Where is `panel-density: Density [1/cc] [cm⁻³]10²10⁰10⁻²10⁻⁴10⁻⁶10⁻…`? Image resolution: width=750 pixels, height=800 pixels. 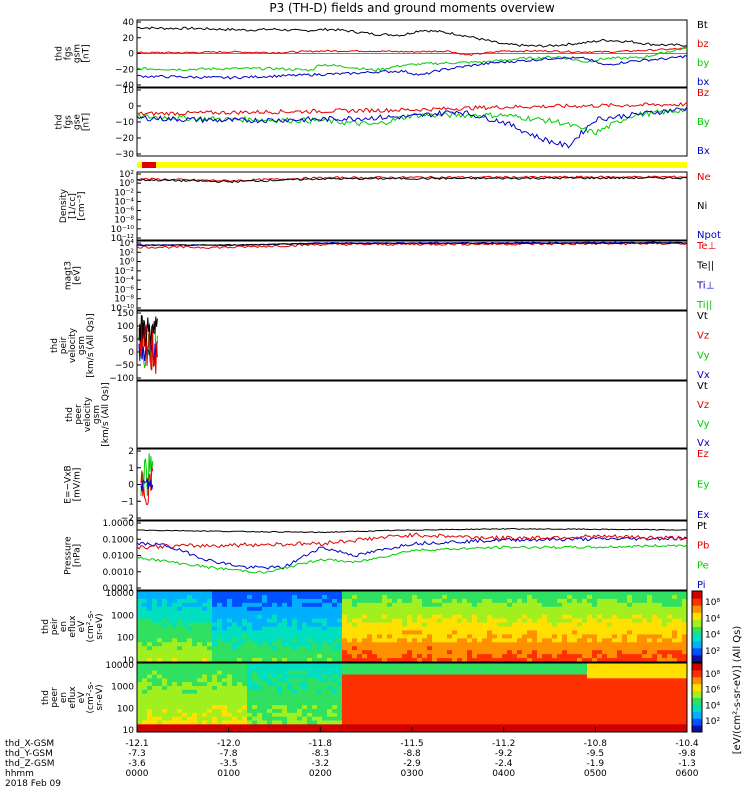
panel-density: Density [1/cc] [cm⁻³]10²10⁰10⁻²10⁻⁴10⁻⁶10⁻… is located at coordinates (390, 207).